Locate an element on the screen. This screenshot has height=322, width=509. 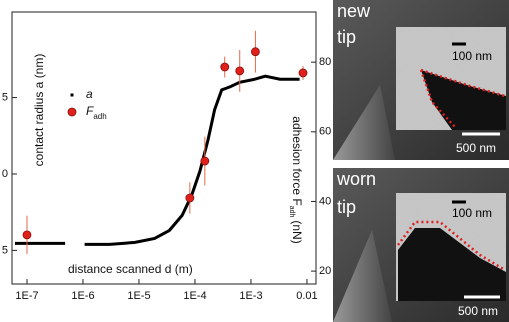
legend-label: a is located at coordinates (89, 94).